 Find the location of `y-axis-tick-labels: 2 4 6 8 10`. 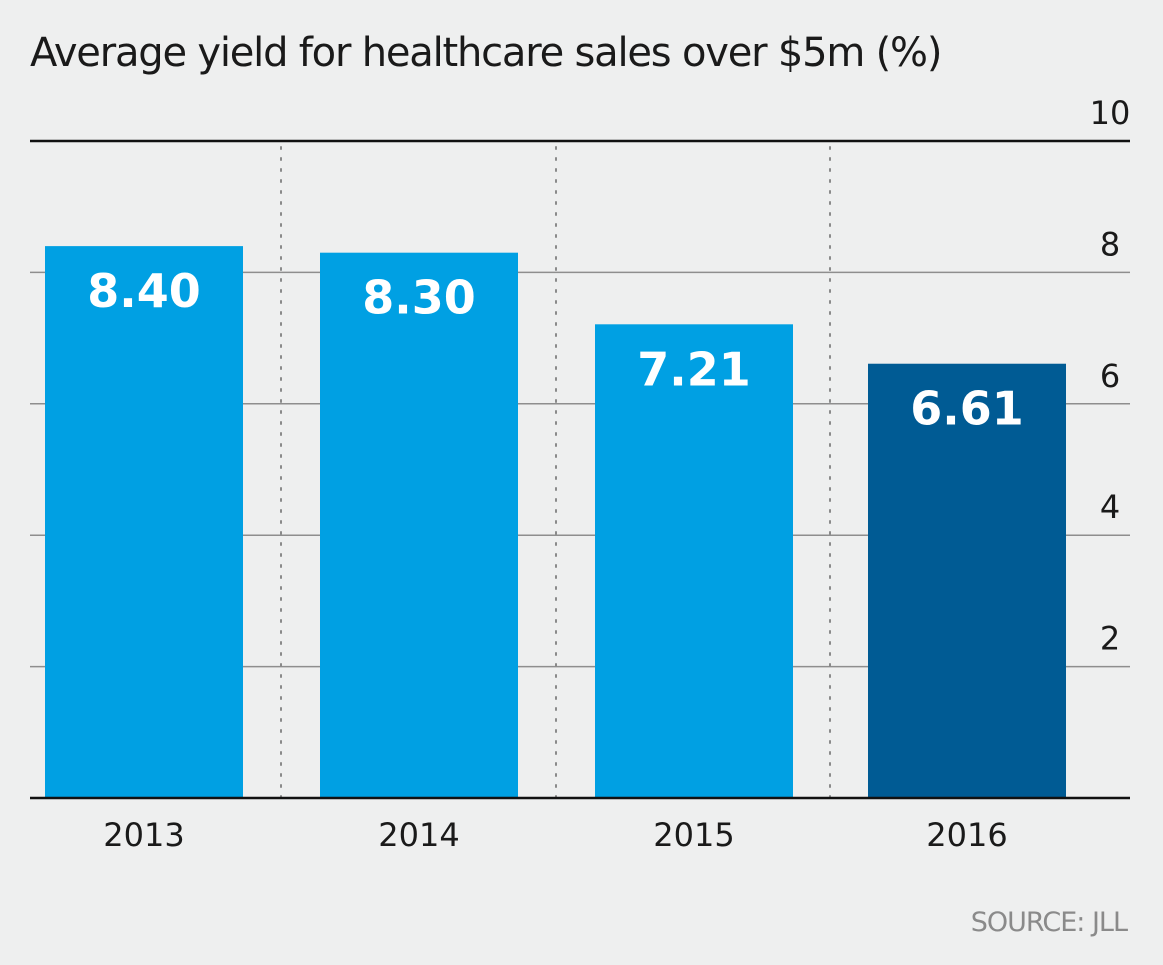

y-axis-tick-labels: 2 4 6 8 10 is located at coordinates (1110, 376).